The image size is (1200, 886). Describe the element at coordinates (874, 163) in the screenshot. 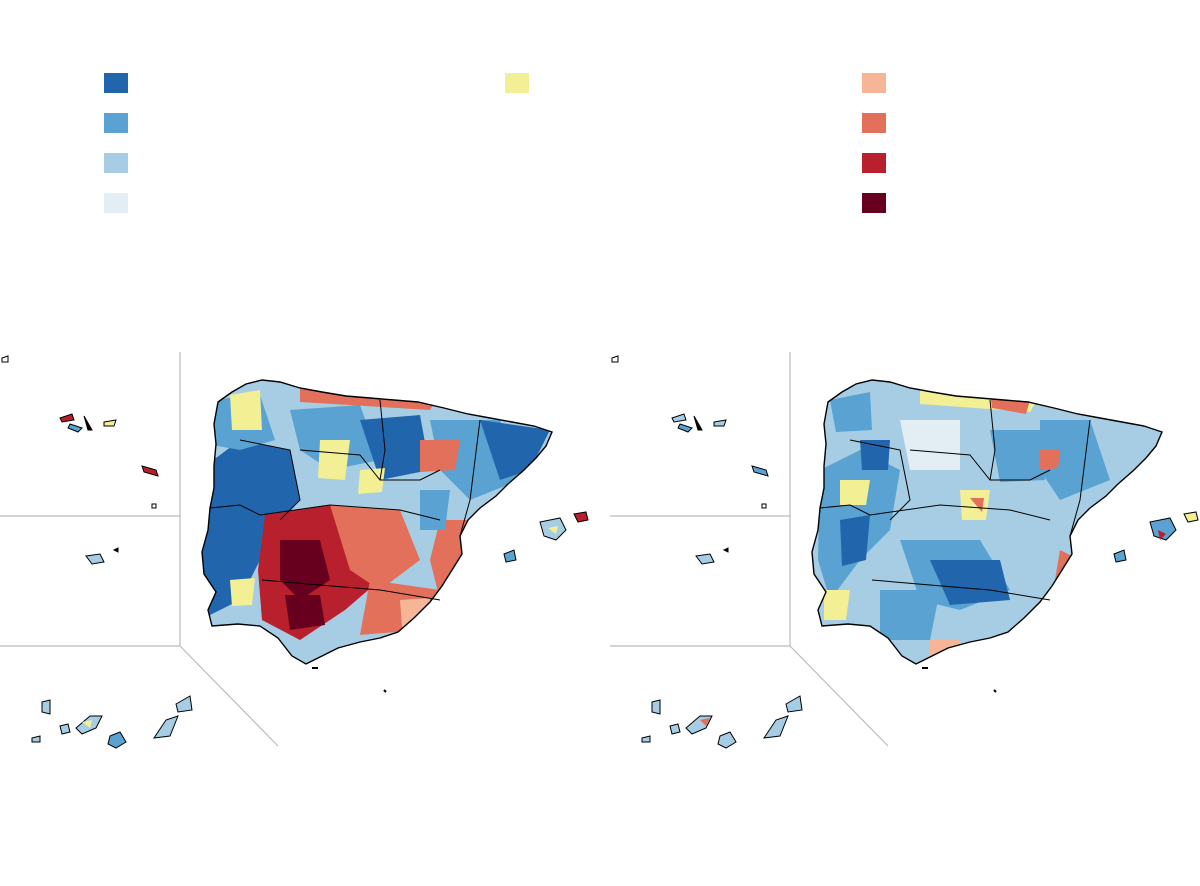

I see `legend-swatch-red-strong` at that location.